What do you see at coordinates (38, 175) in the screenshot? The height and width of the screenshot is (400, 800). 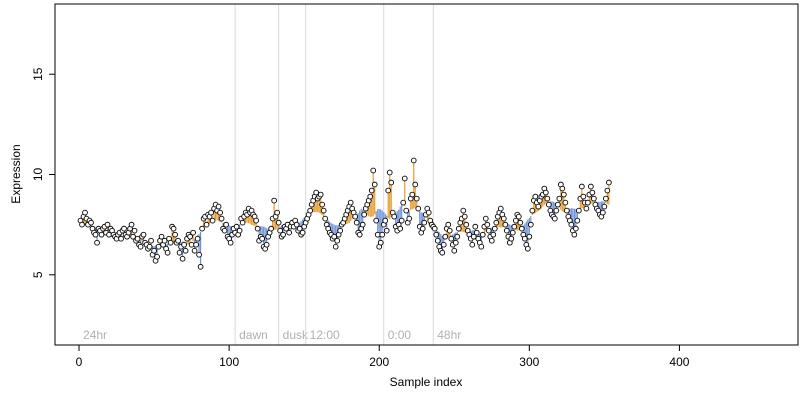 I see `y-tick-label: 10` at bounding box center [38, 175].